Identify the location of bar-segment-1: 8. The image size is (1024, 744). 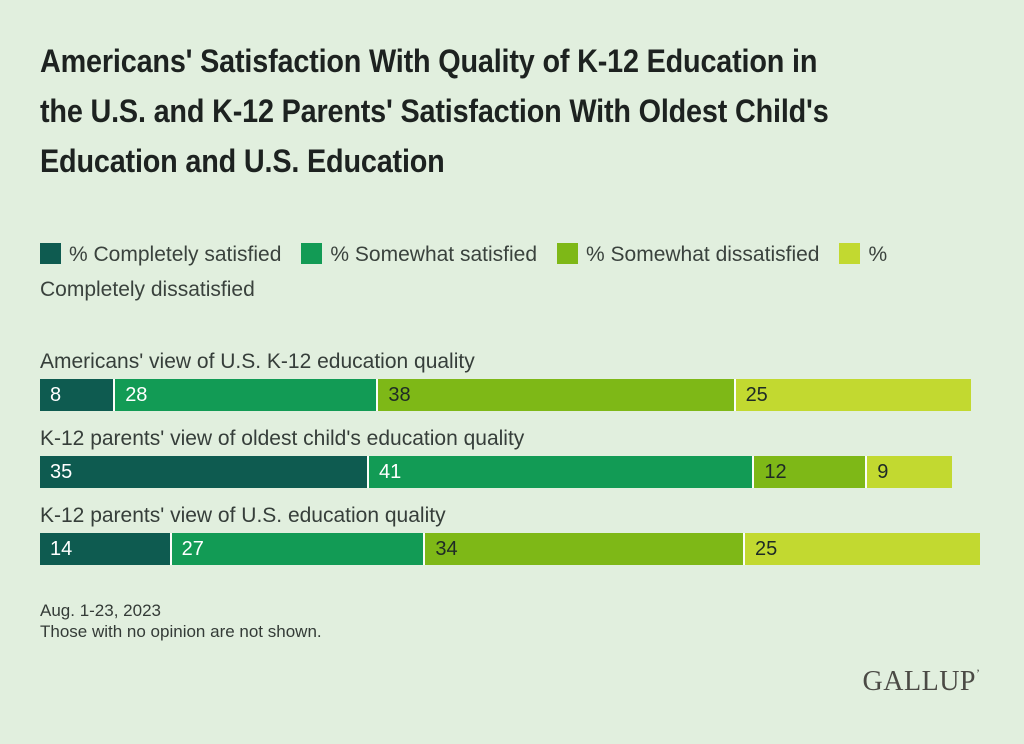
(78, 395).